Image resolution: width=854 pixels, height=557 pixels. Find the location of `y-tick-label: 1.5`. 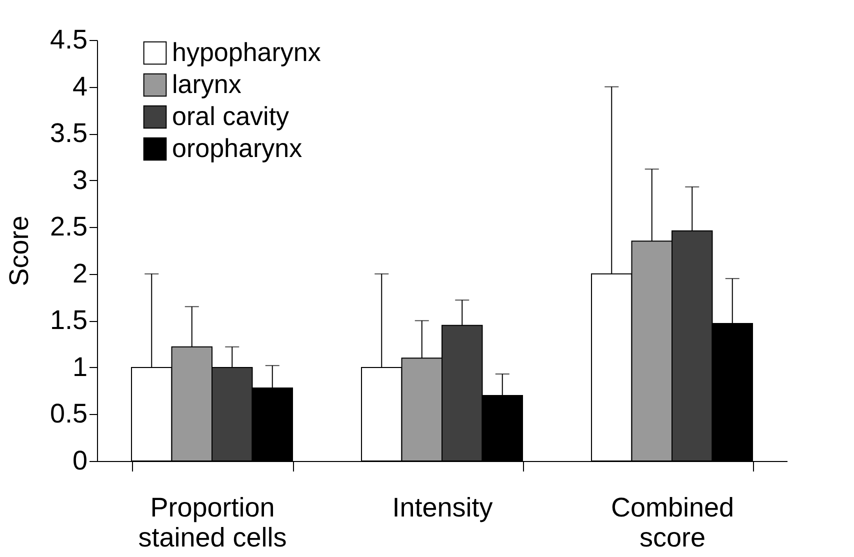

y-tick-label: 1.5 is located at coordinates (69, 320).